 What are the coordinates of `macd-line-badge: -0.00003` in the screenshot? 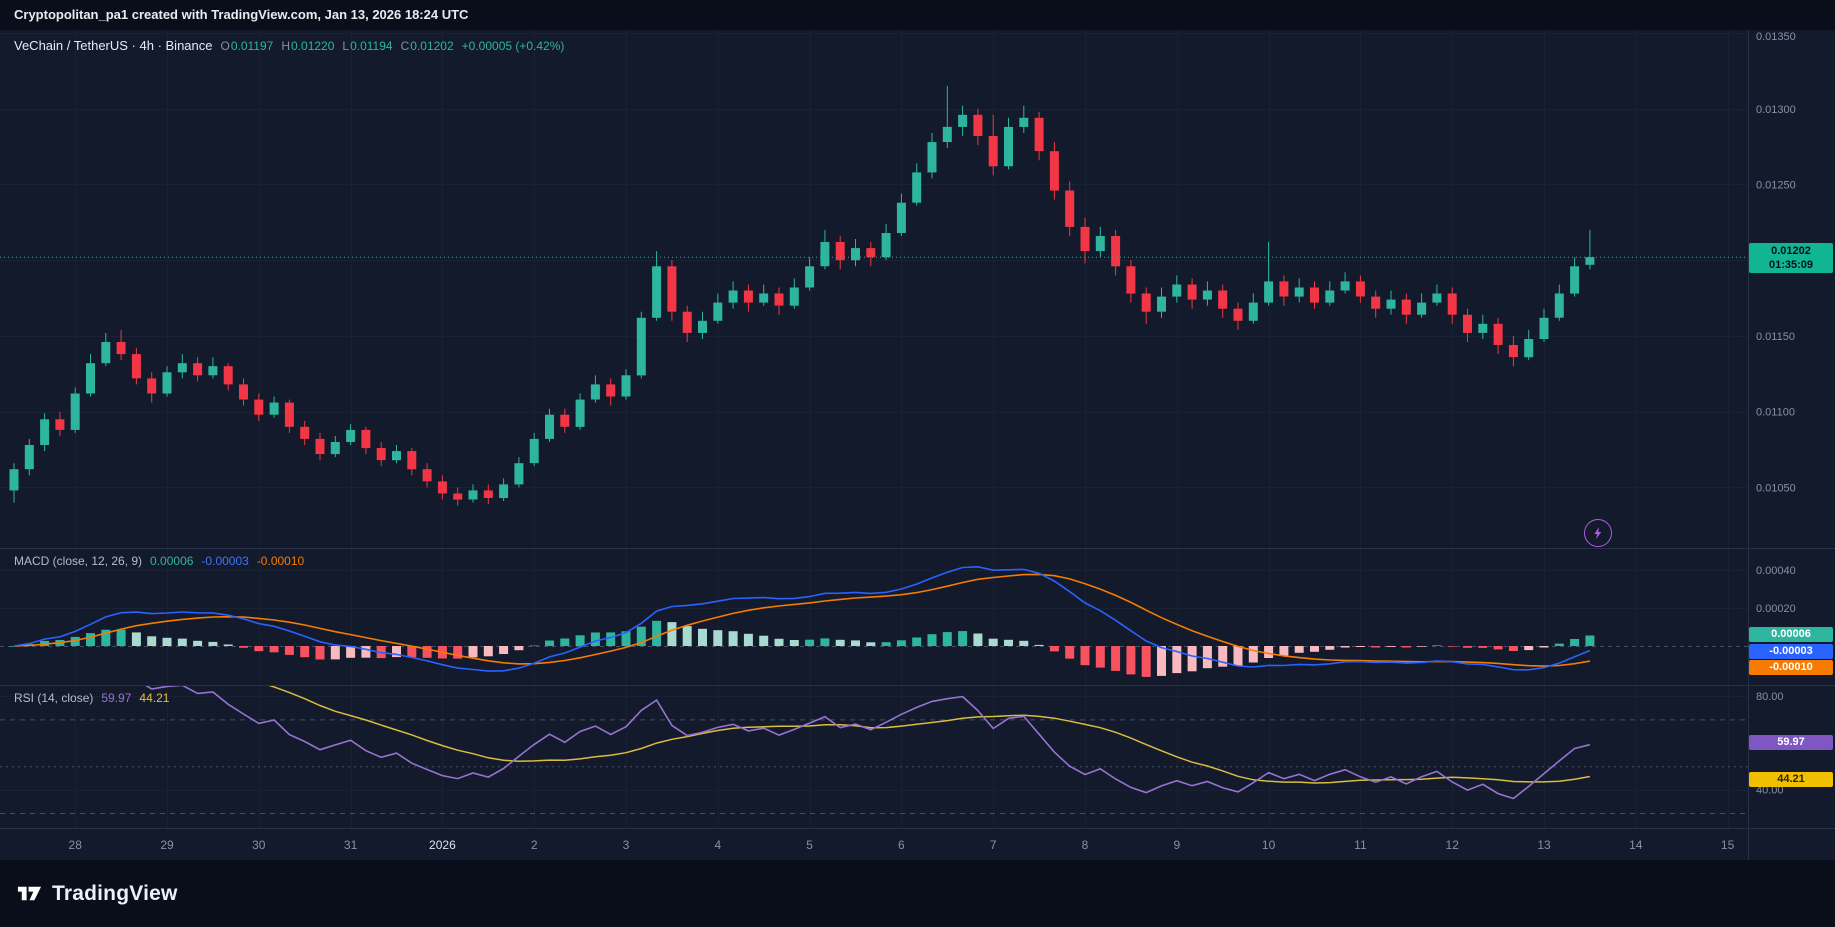 It's located at (1791, 651).